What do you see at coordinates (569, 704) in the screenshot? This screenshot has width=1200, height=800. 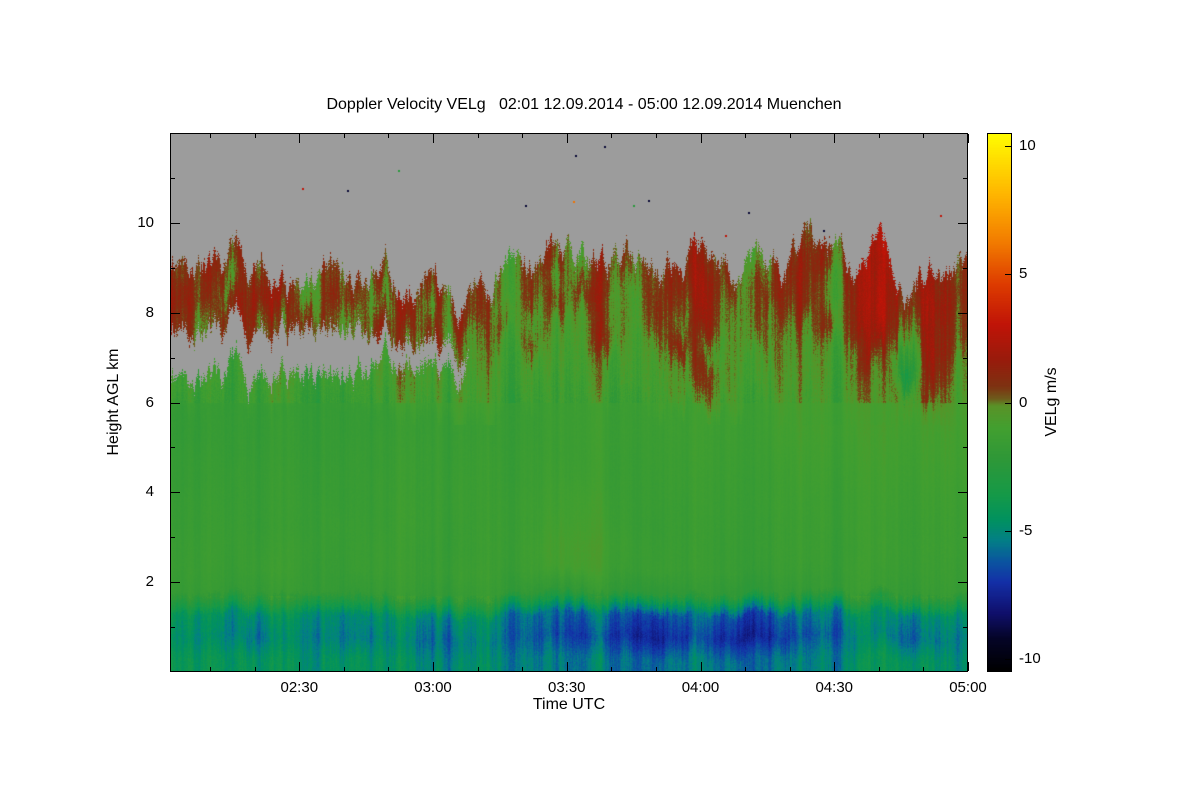 I see `x-axis-label: Time UTC` at bounding box center [569, 704].